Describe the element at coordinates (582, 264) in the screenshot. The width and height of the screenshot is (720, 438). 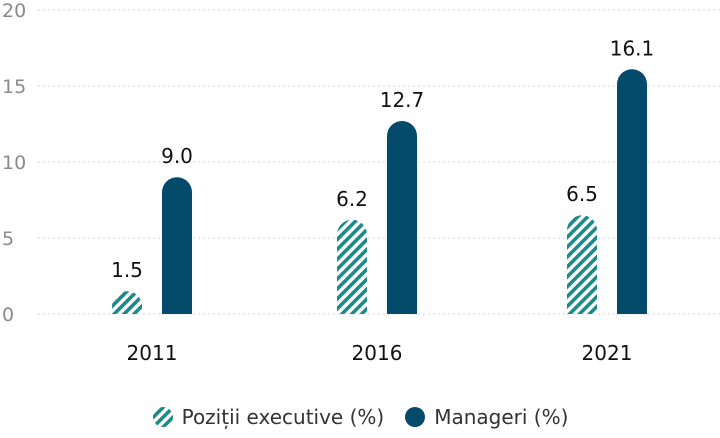
I see `bar-executive-2021` at that location.